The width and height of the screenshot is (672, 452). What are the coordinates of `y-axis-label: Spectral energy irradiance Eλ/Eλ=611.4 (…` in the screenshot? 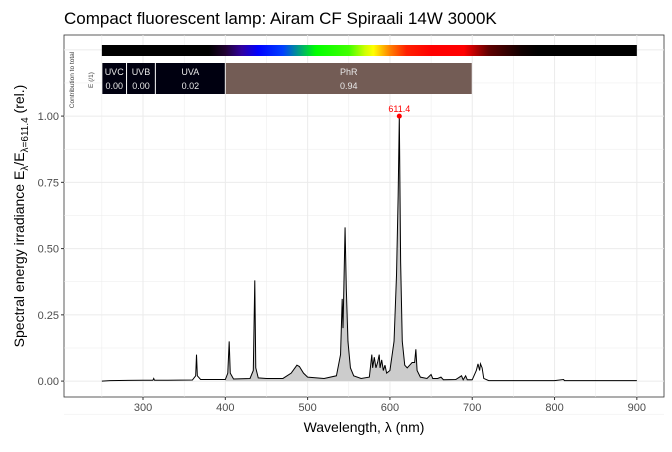 It's located at (21, 216).